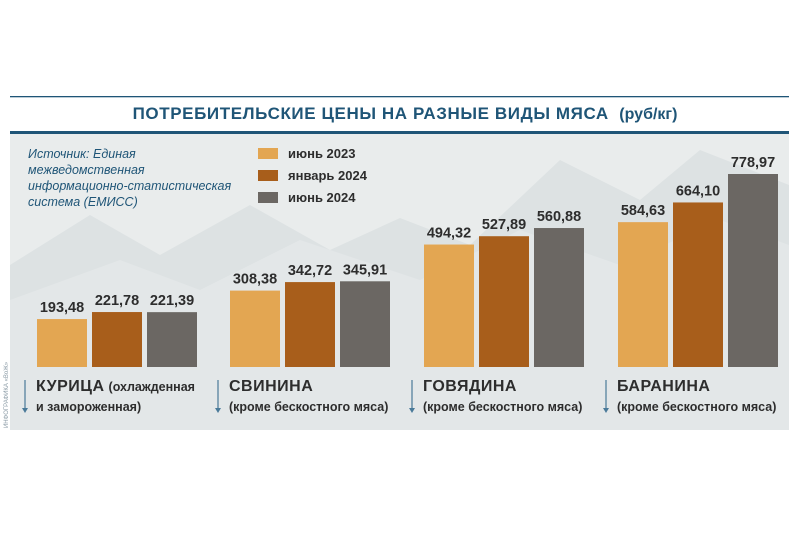 The width and height of the screenshot is (800, 533). I want to click on chart-title-unit: (руб/кг), so click(648, 114).